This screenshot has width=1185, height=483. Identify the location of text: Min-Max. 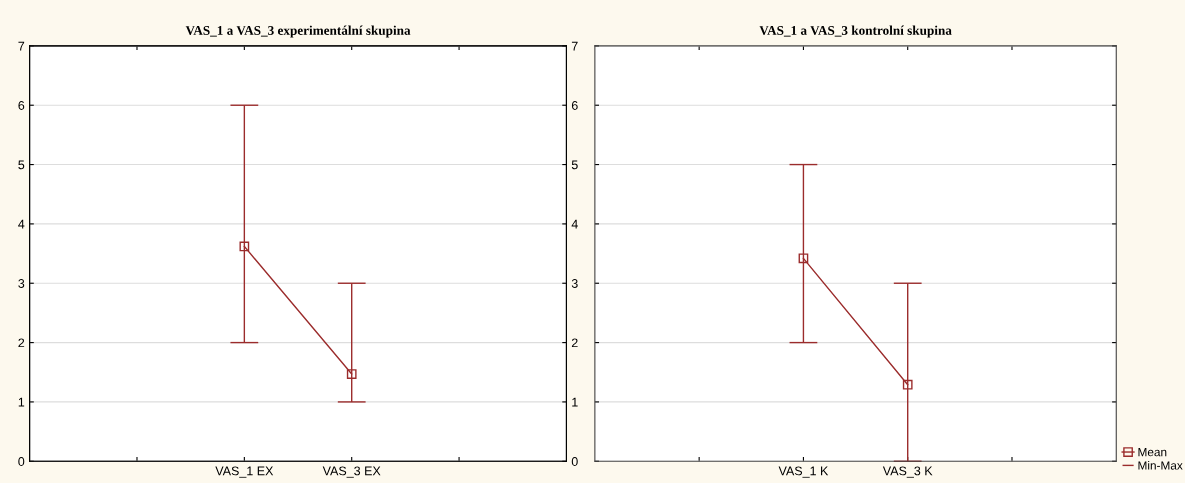
(1160, 465).